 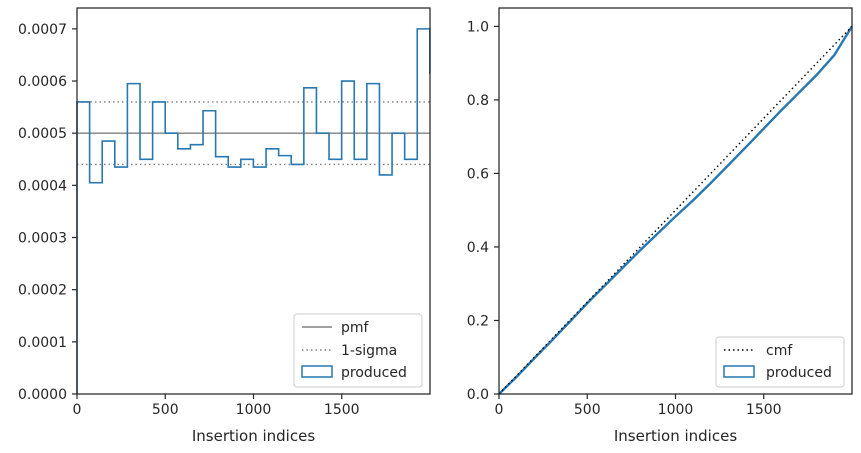 I want to click on y-tick-label: 0.4, so click(x=478, y=248).